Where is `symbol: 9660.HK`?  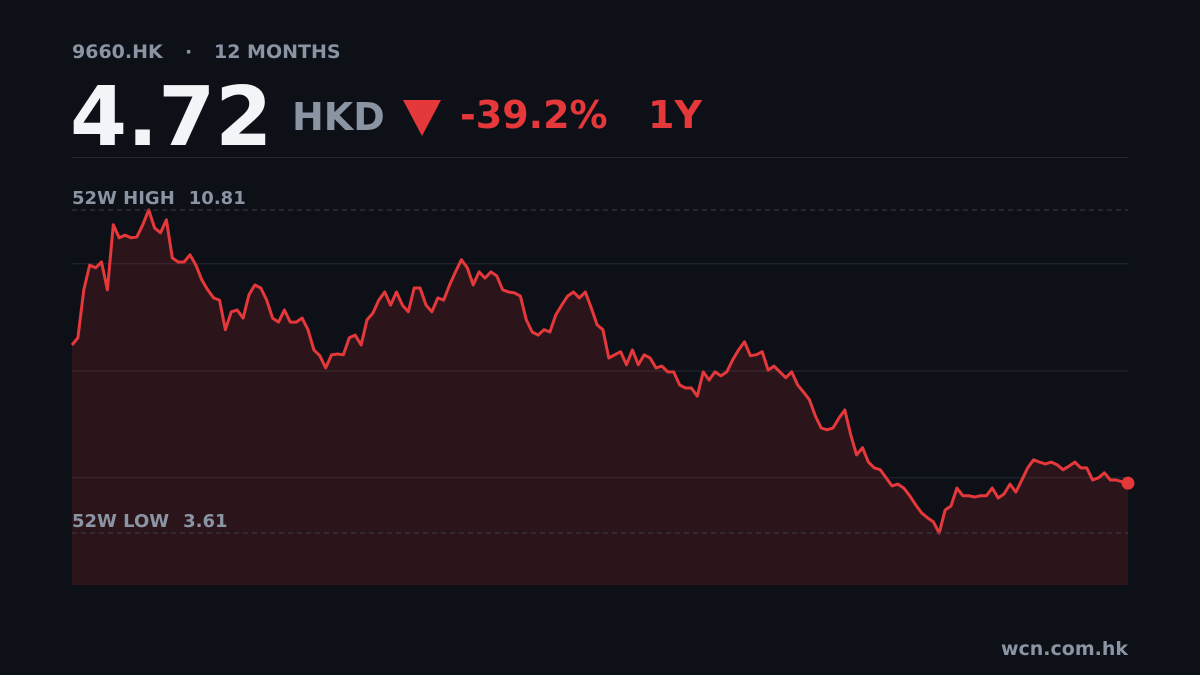 symbol: 9660.HK is located at coordinates (118, 52).